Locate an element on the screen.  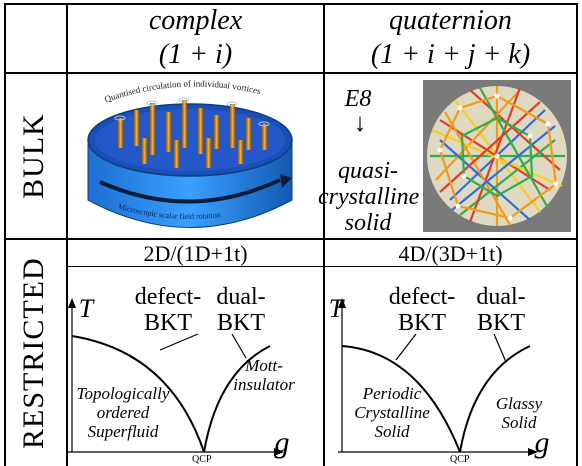
left-phase-superfluid-l1: Topologically is located at coordinates (123, 393).